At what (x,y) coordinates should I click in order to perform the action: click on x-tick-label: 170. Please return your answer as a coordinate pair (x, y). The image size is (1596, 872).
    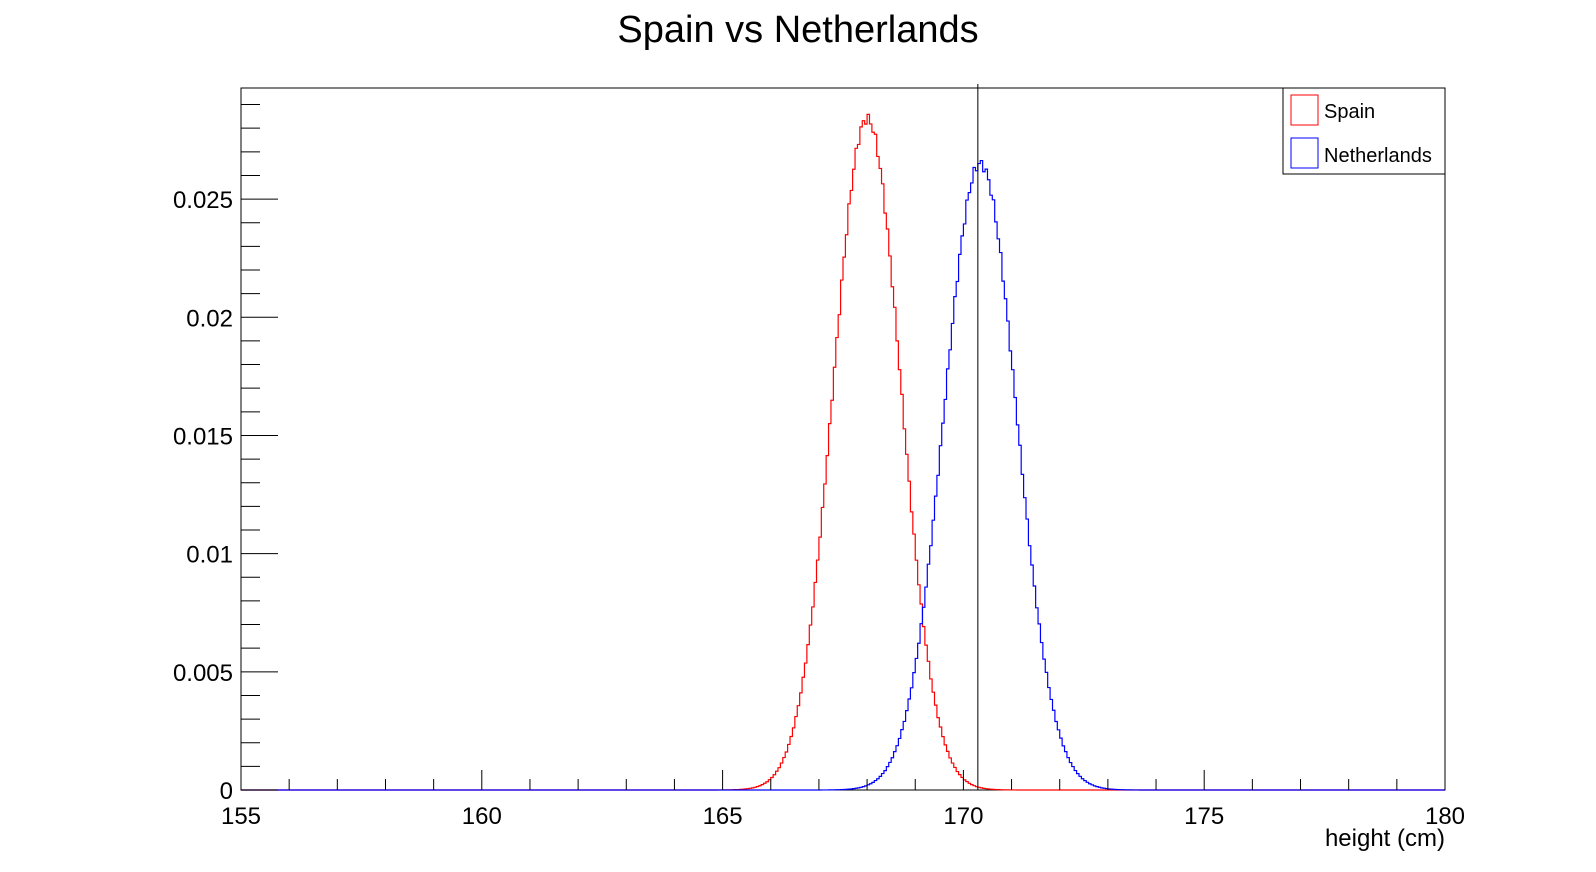
    Looking at the image, I should click on (963, 816).